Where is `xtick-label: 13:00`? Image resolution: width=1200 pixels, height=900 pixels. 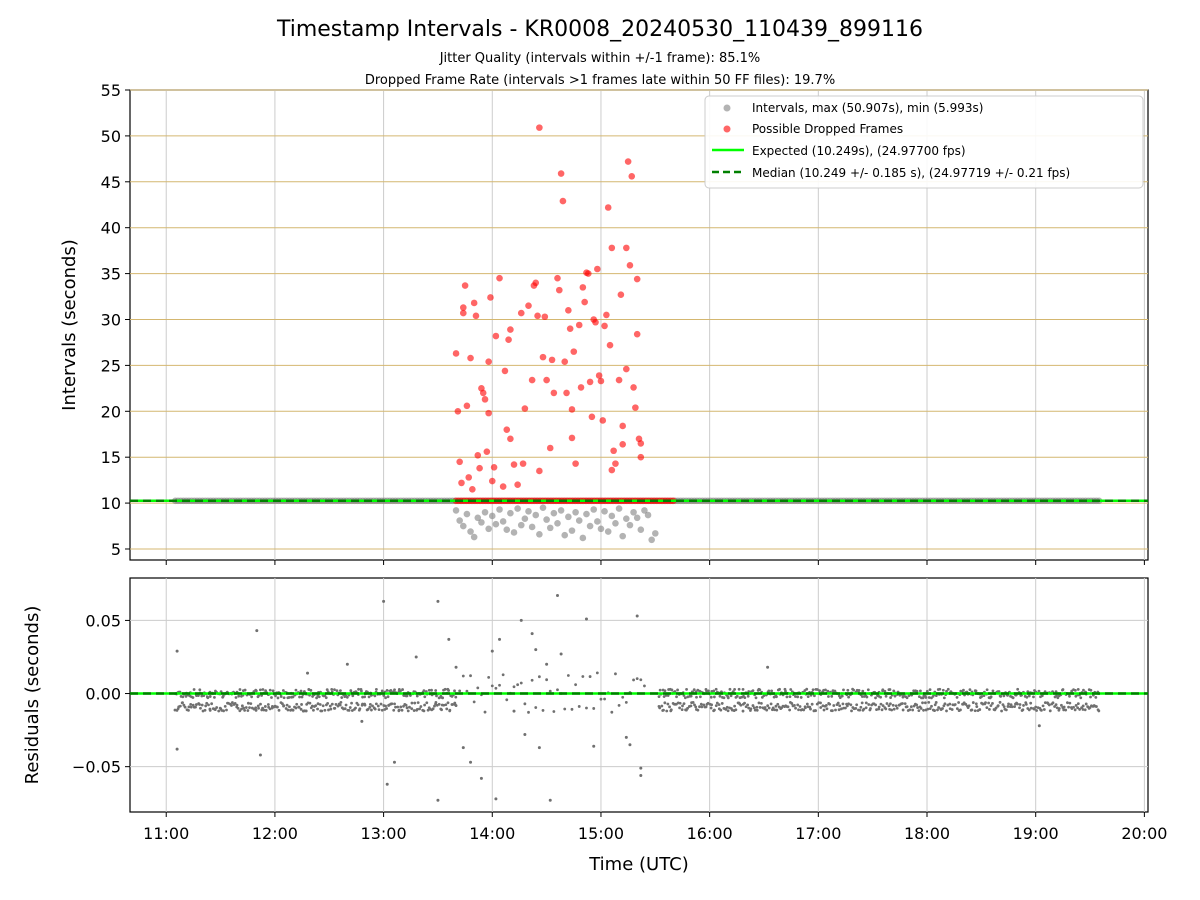 xtick-label: 13:00 is located at coordinates (384, 833).